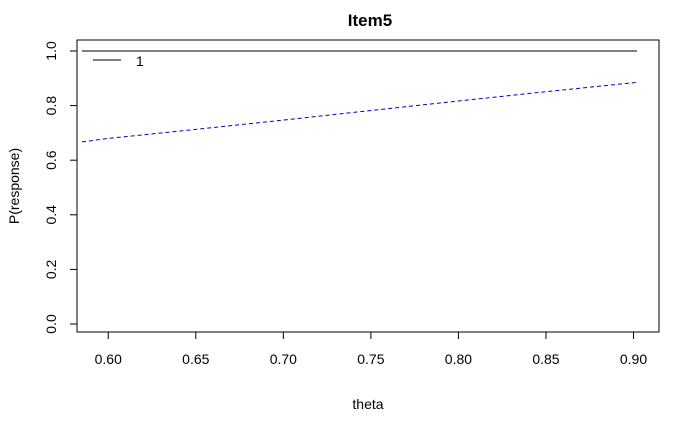  I want to click on y-tick-label: 1.0, so click(51, 51).